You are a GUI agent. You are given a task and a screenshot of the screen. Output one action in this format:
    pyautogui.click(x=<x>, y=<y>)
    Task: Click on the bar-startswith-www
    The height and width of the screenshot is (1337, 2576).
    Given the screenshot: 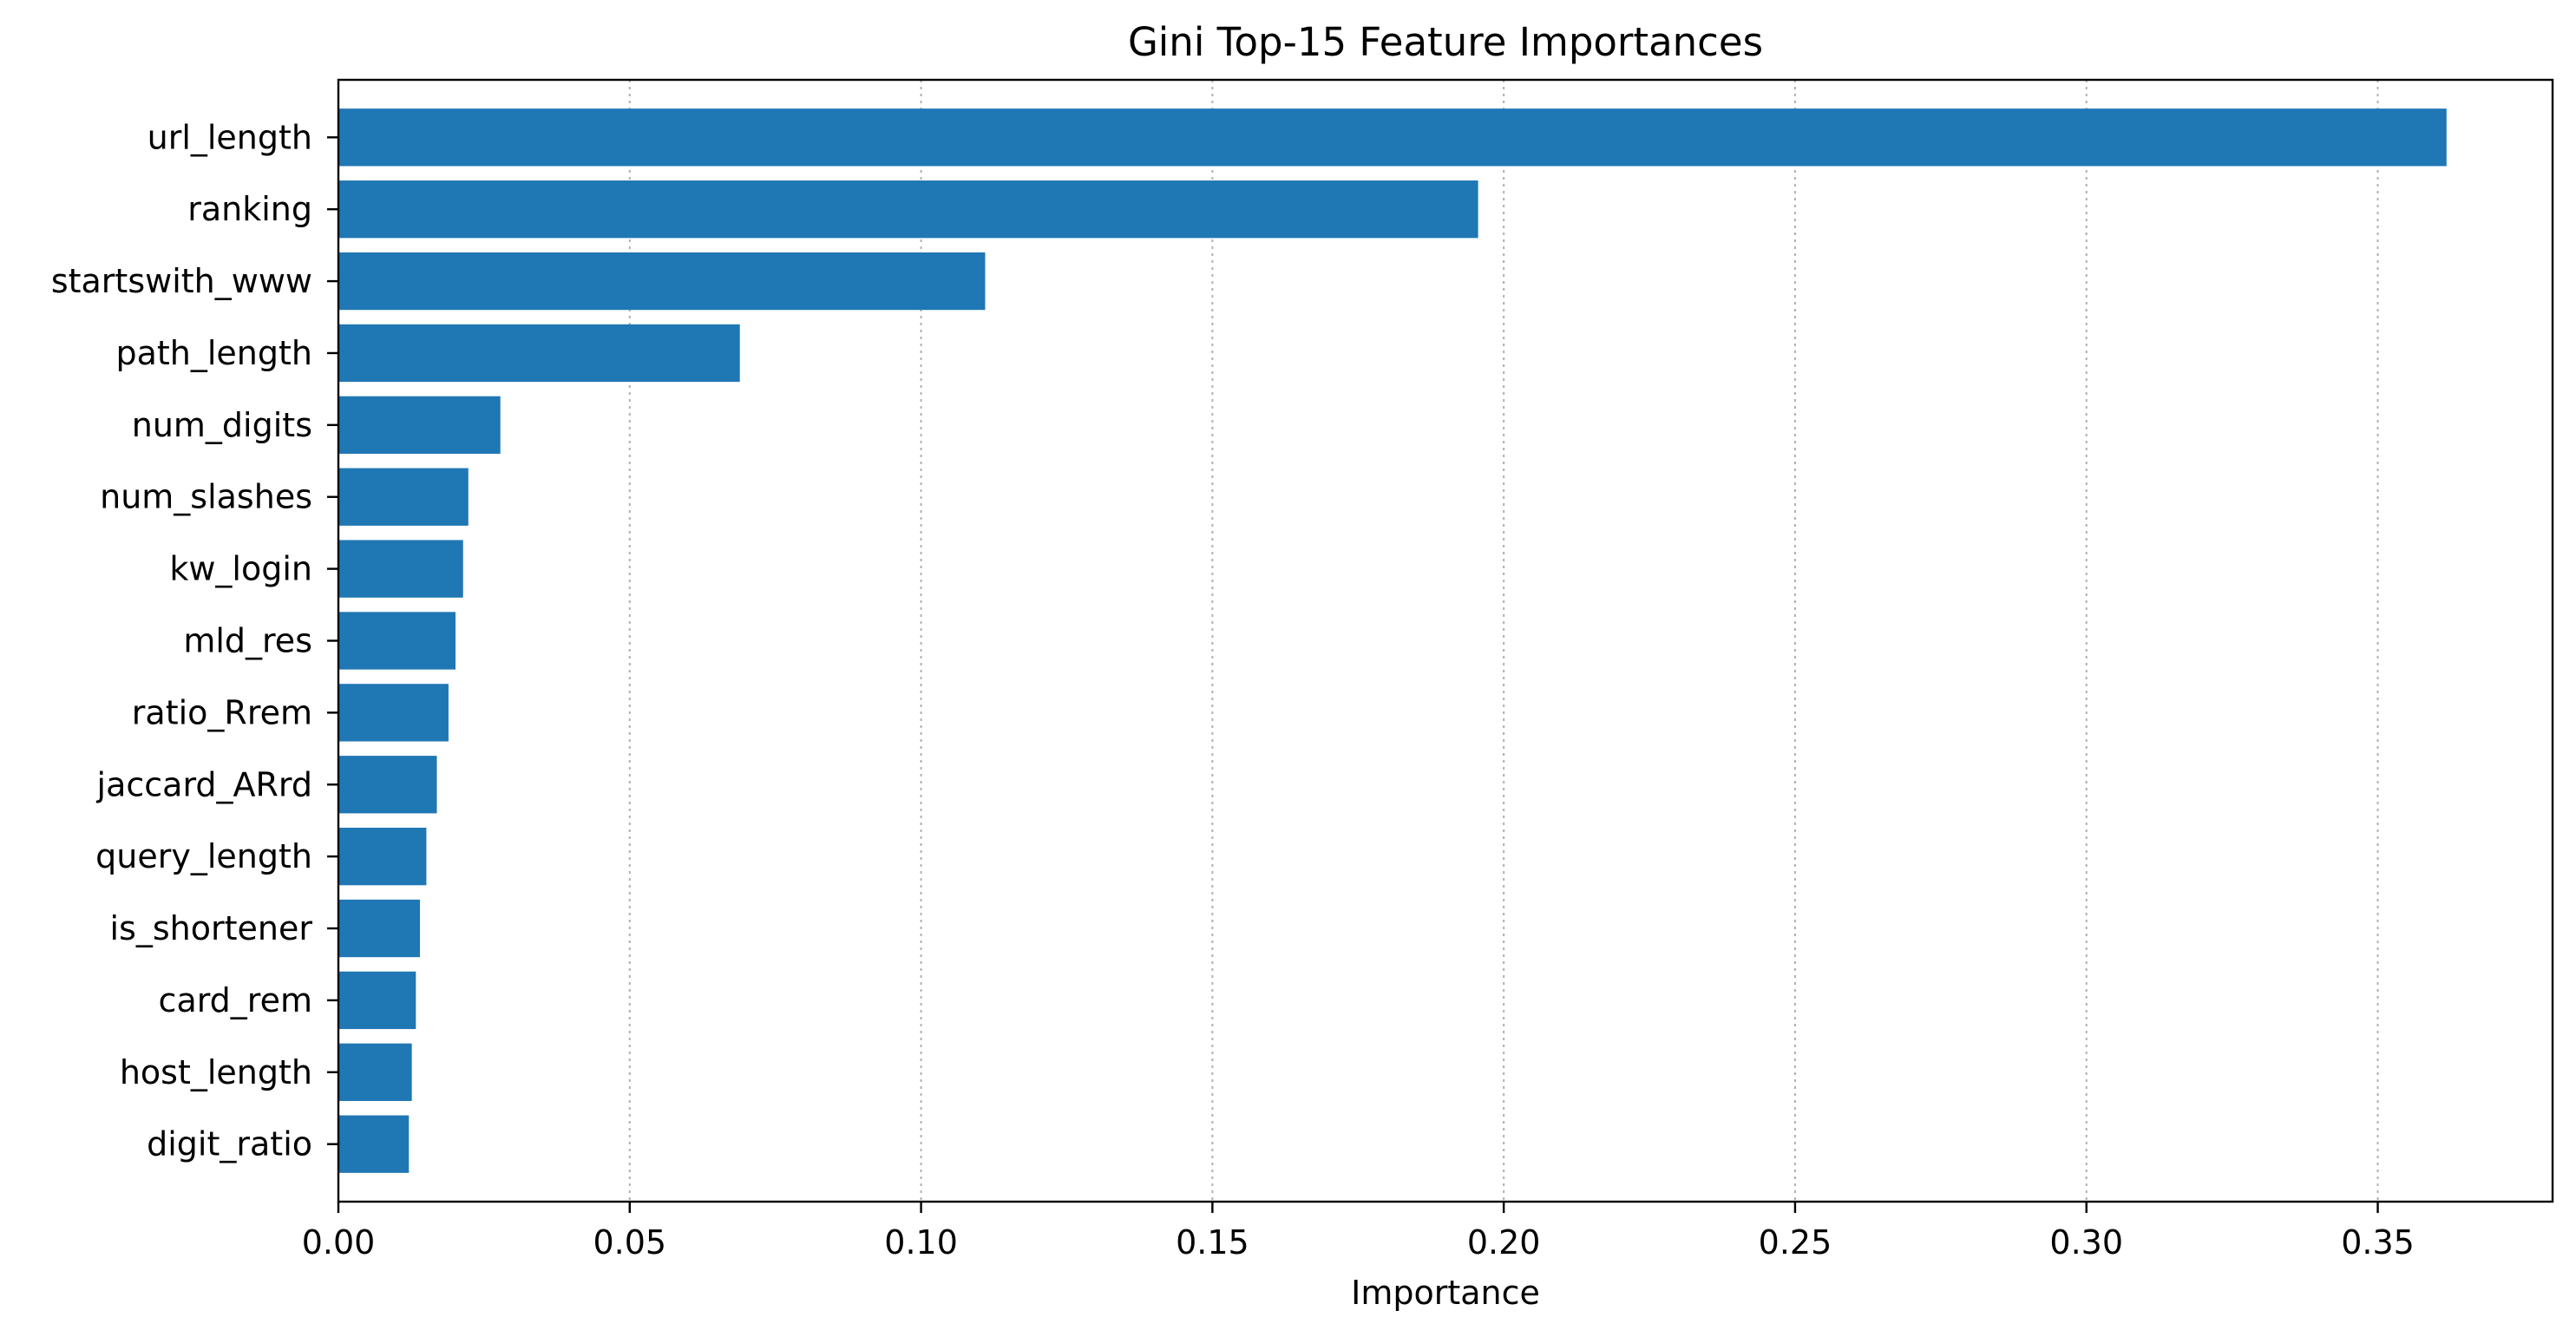 What is the action you would take?
    pyautogui.click(x=662, y=281)
    